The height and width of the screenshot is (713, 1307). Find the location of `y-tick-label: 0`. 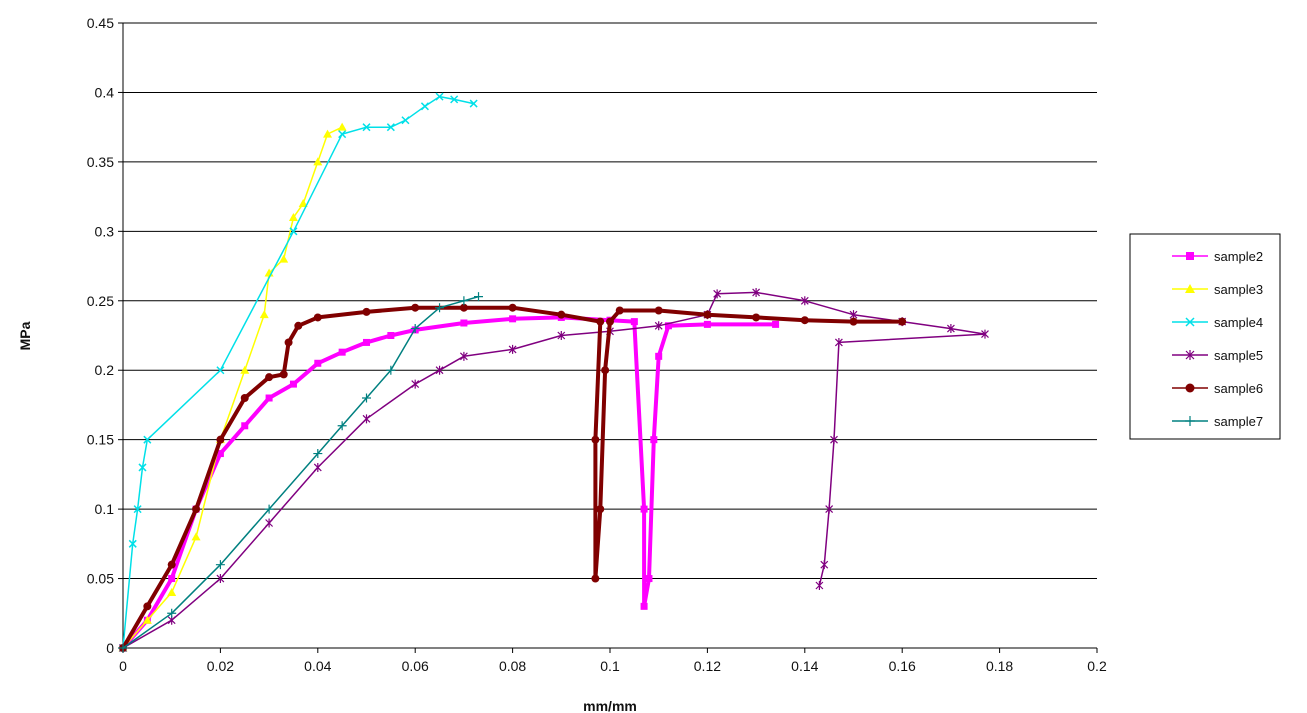

y-tick-label: 0 is located at coordinates (110, 648).